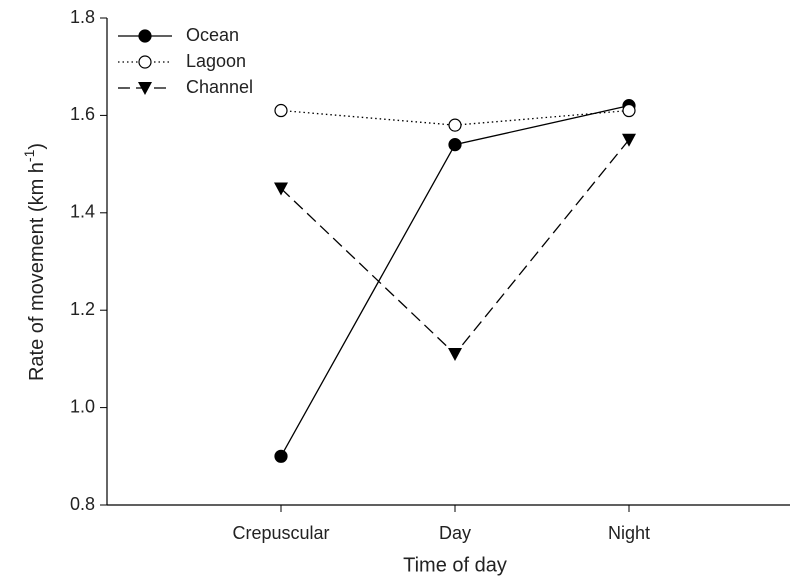 The width and height of the screenshot is (796, 580). I want to click on y-tick-label: 1.2, so click(82, 309).